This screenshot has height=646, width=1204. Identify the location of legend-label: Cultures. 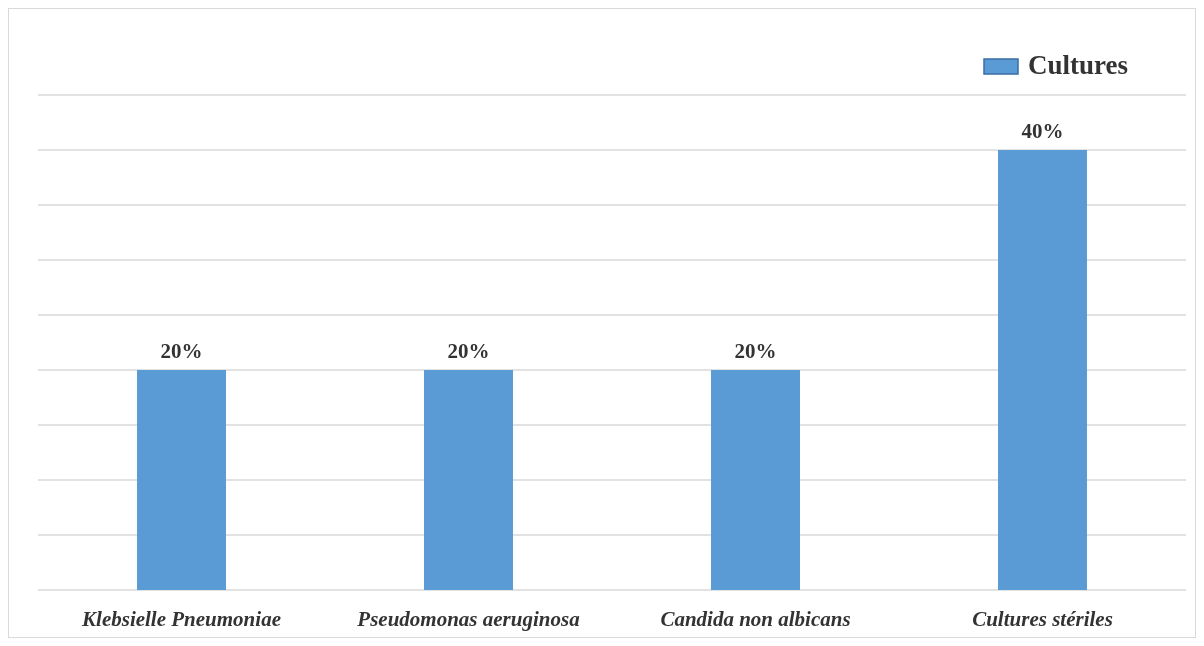
(1078, 65).